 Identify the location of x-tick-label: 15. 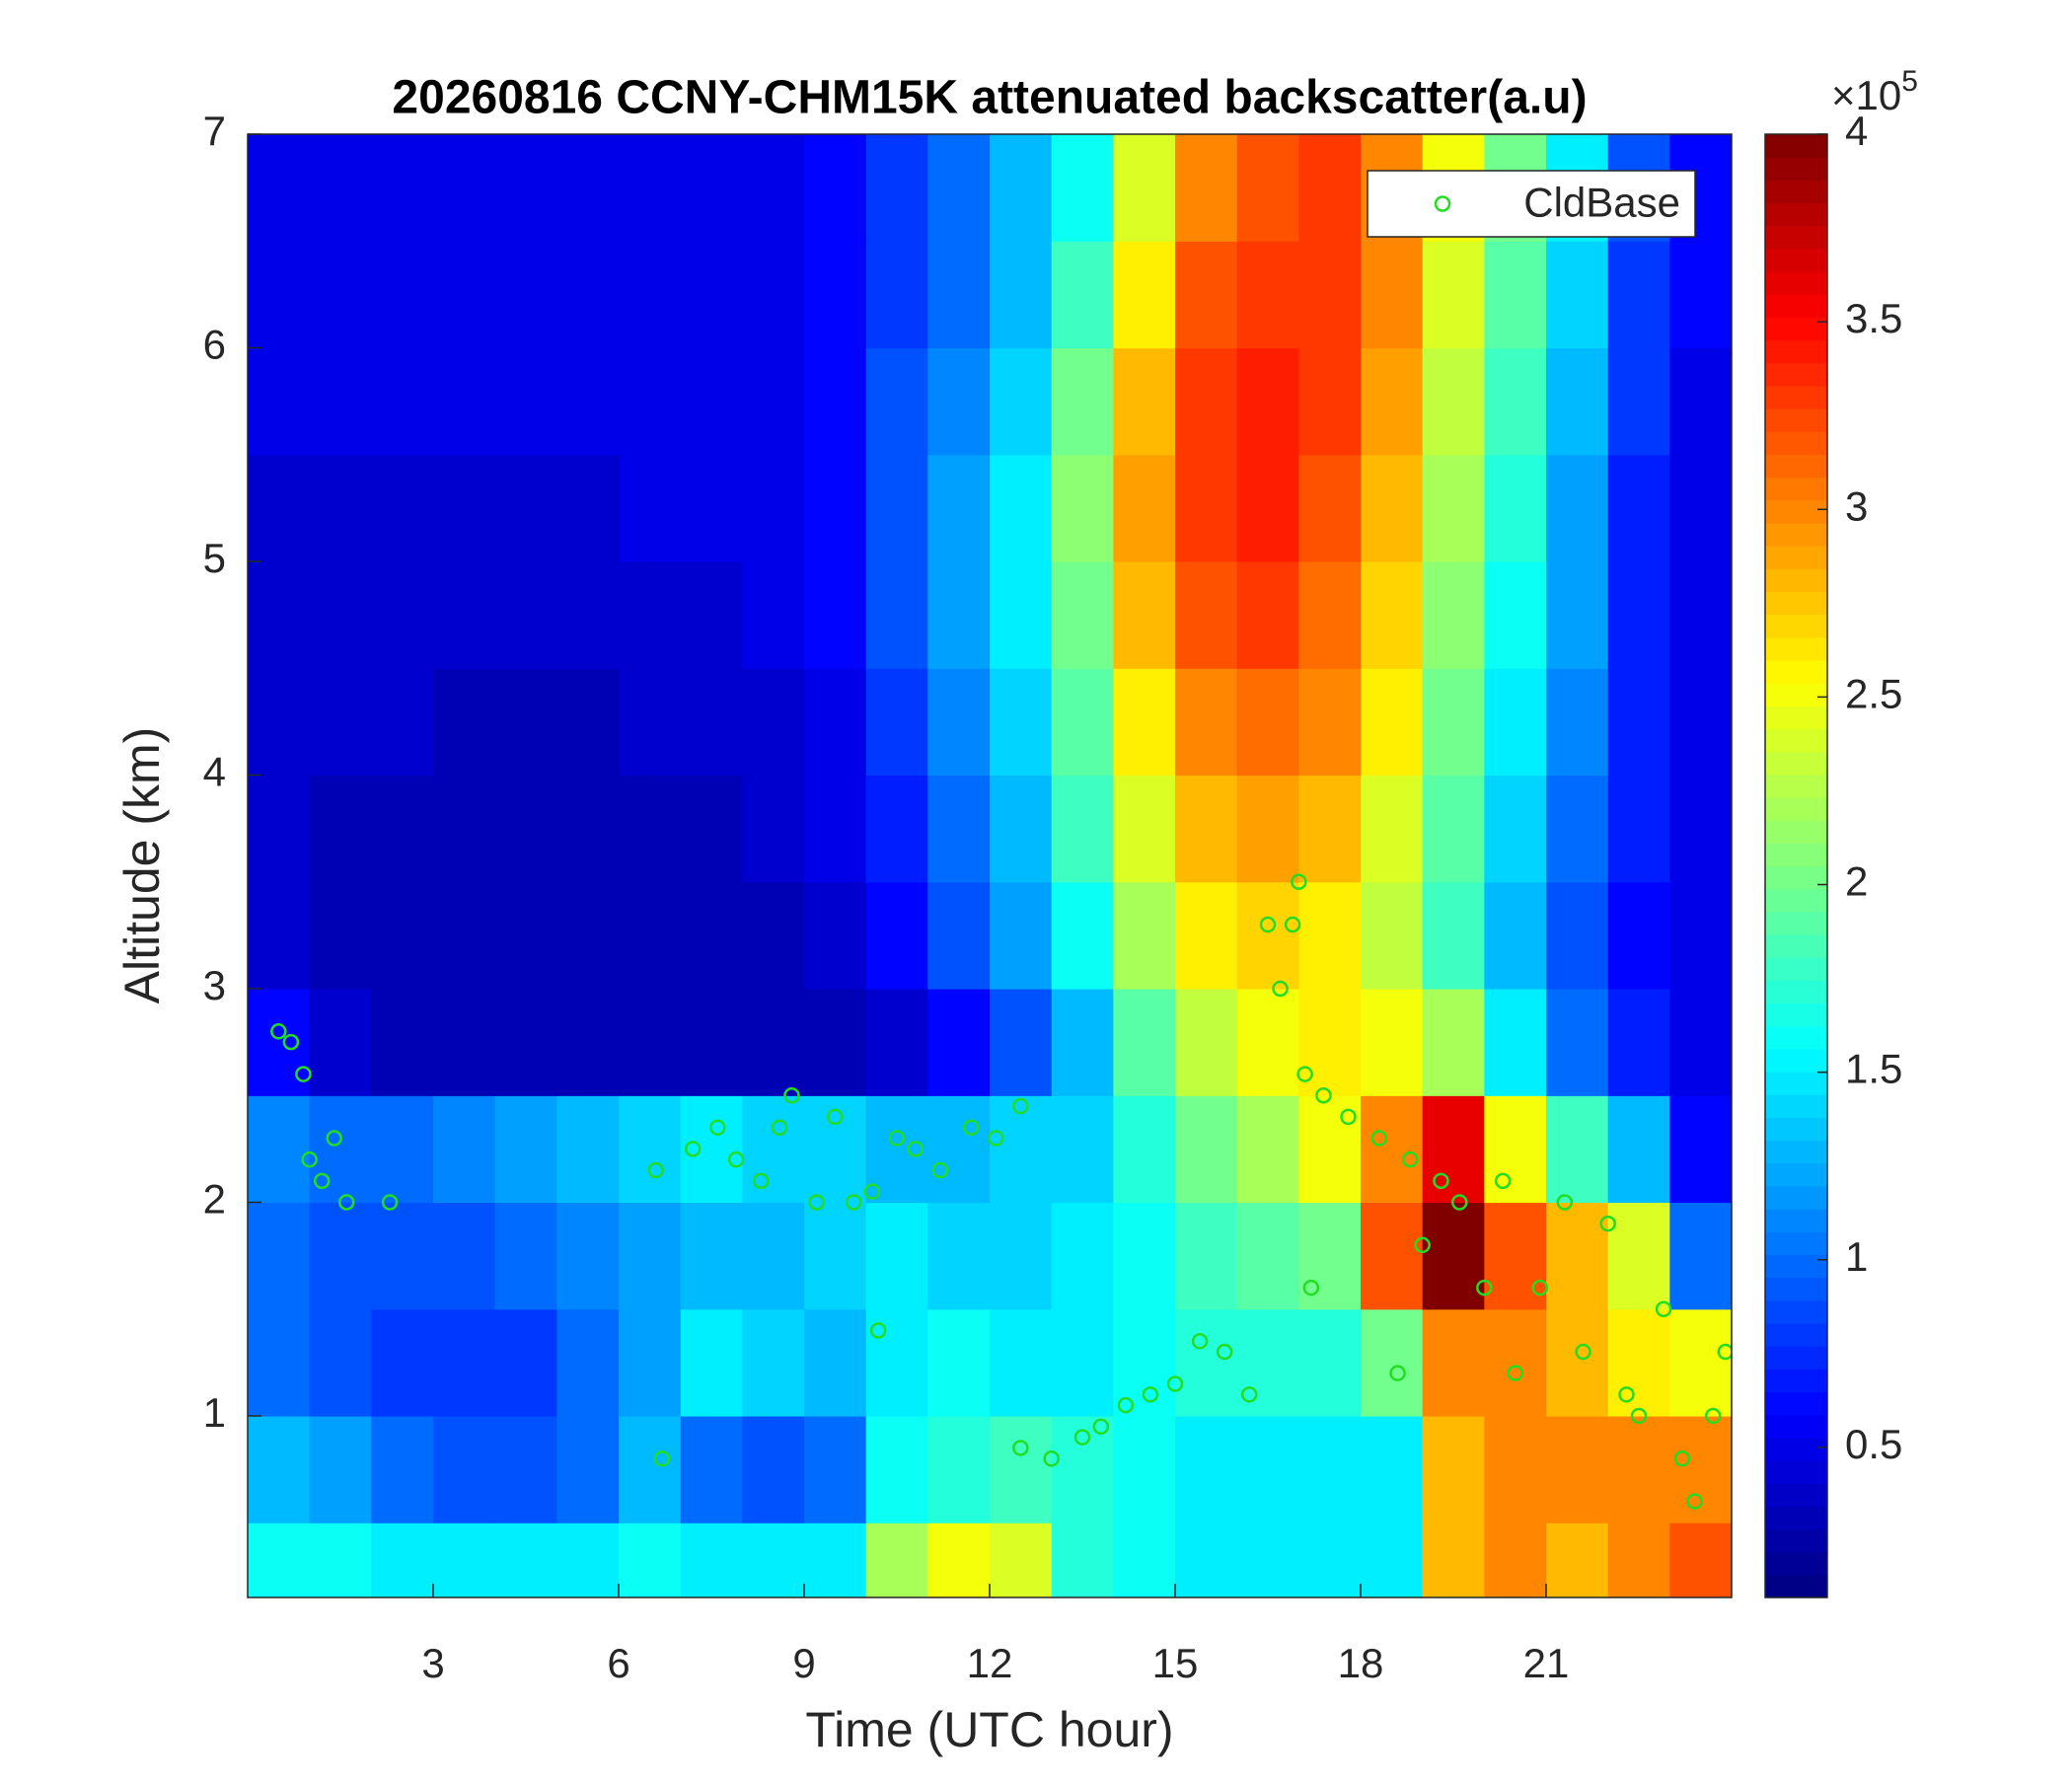
(1175, 1663).